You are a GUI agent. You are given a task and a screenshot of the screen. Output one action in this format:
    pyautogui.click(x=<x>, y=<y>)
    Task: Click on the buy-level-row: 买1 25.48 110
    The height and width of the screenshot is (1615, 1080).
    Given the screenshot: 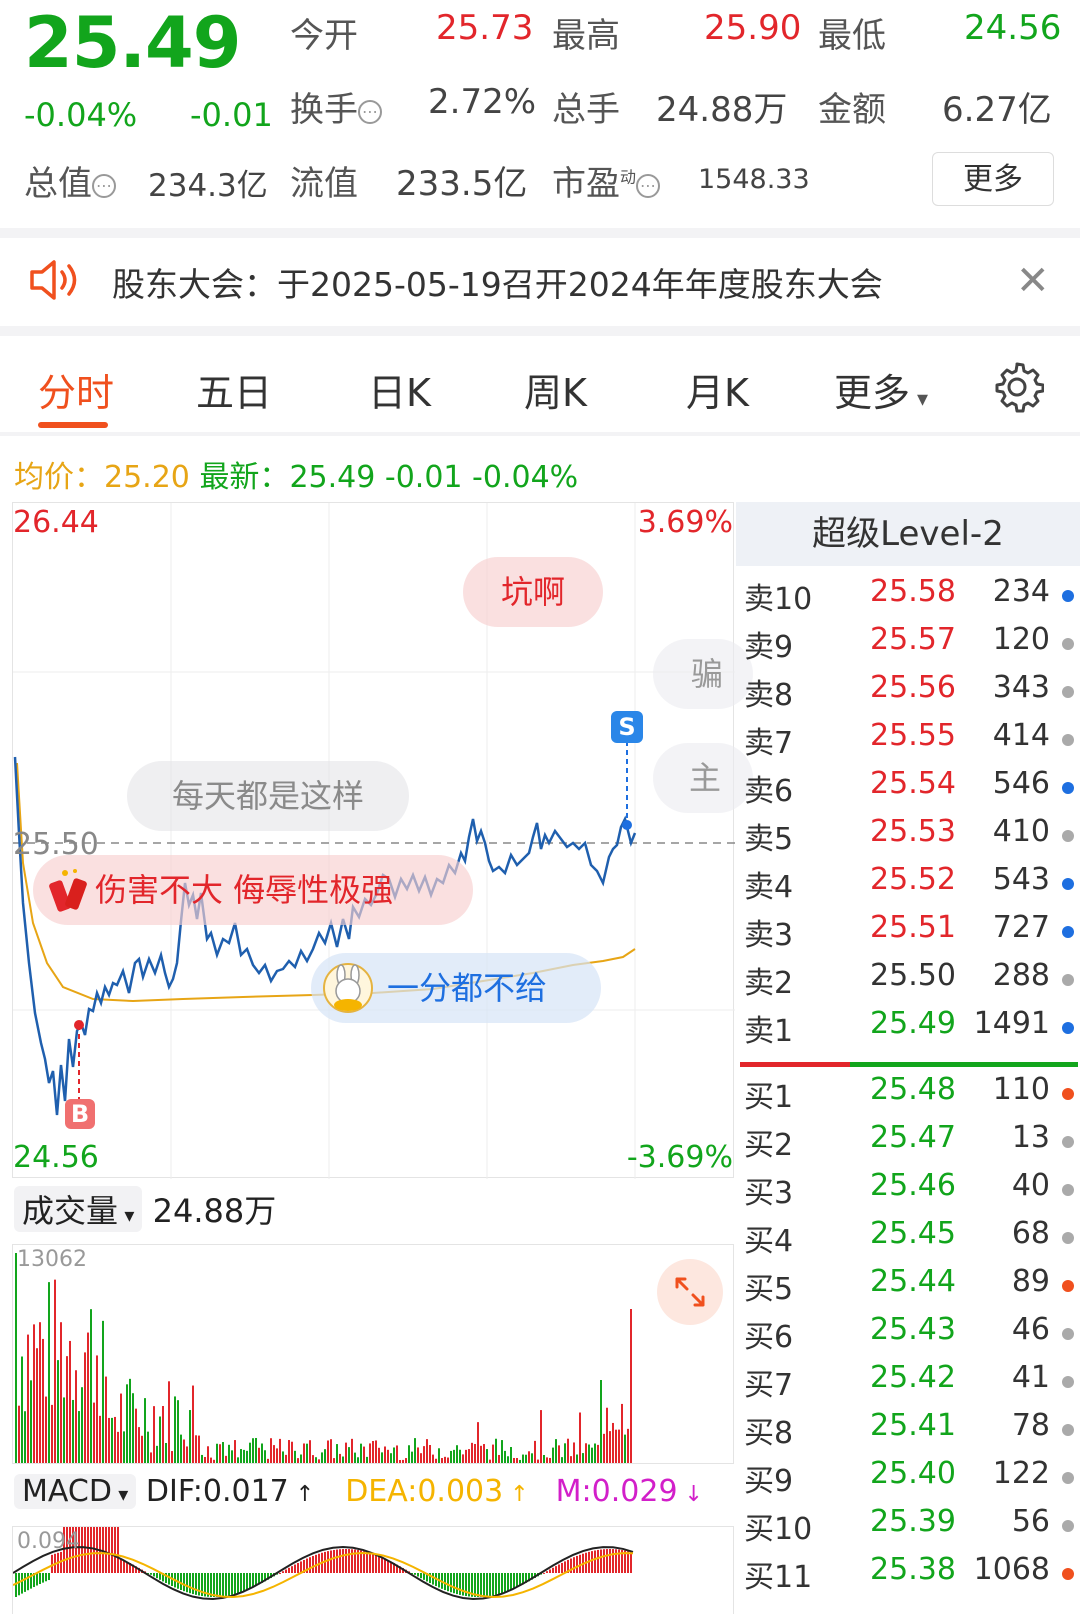 What is the action you would take?
    pyautogui.click(x=908, y=1096)
    